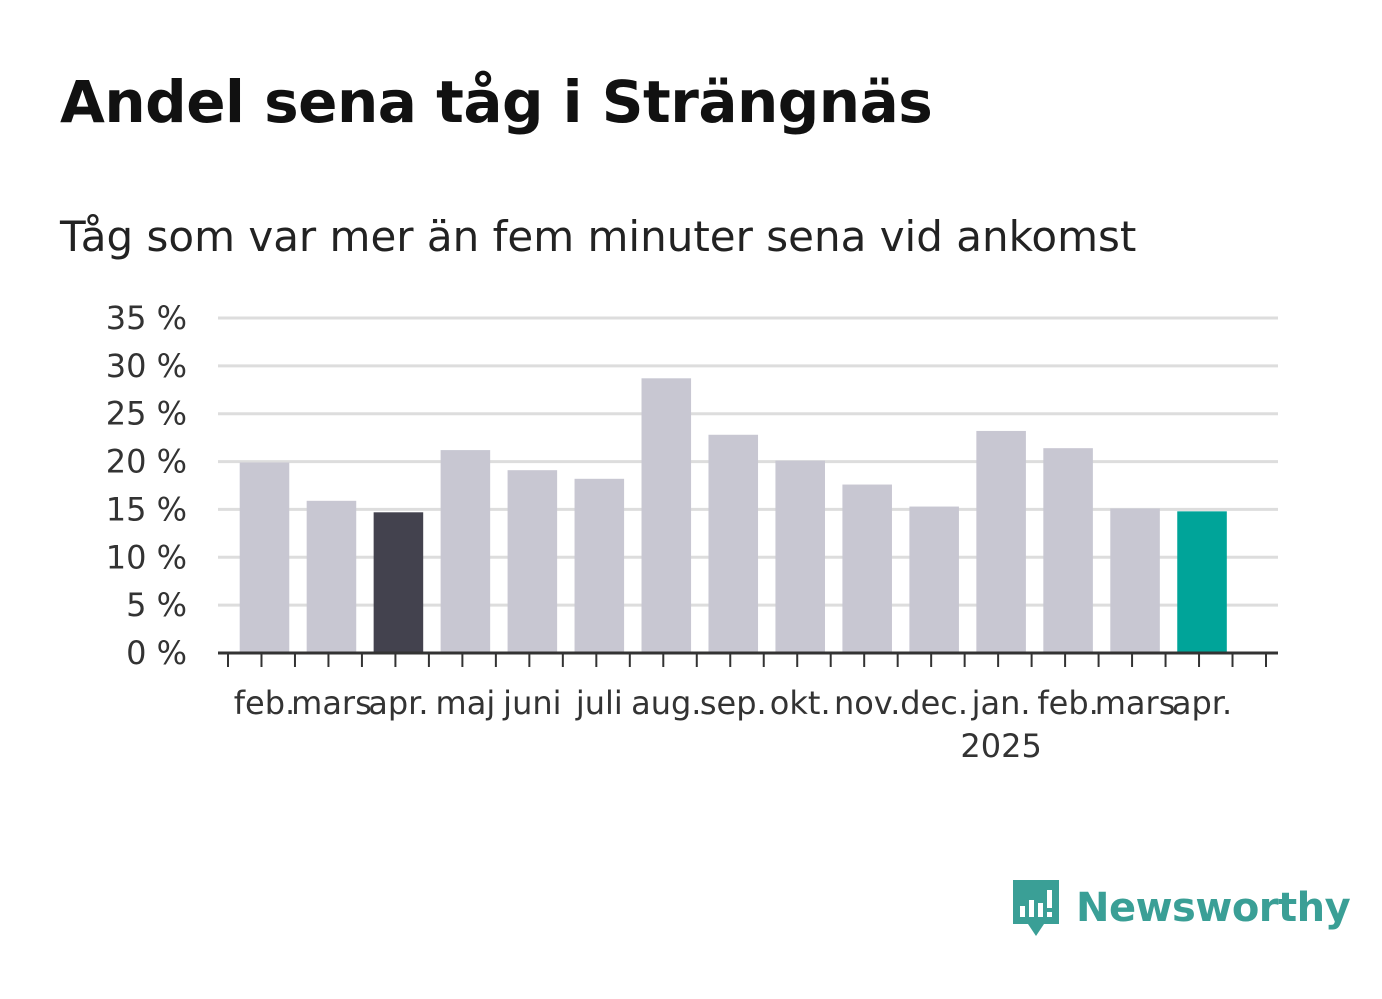 The image size is (1382, 999). Describe the element at coordinates (800, 703) in the screenshot. I see `x-tick-label: okt.` at that location.